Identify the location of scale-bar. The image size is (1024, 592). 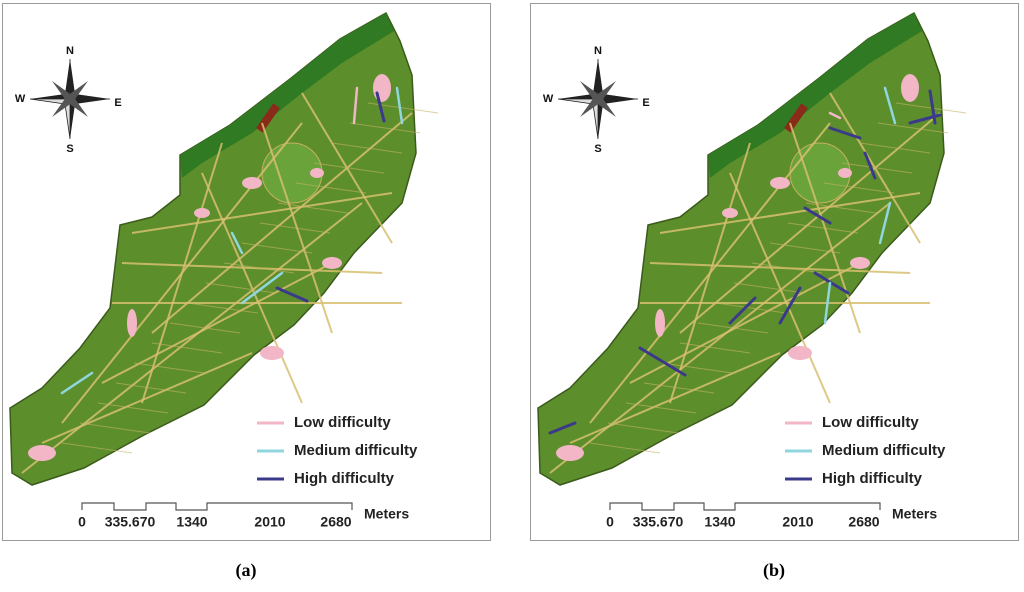
(745, 506).